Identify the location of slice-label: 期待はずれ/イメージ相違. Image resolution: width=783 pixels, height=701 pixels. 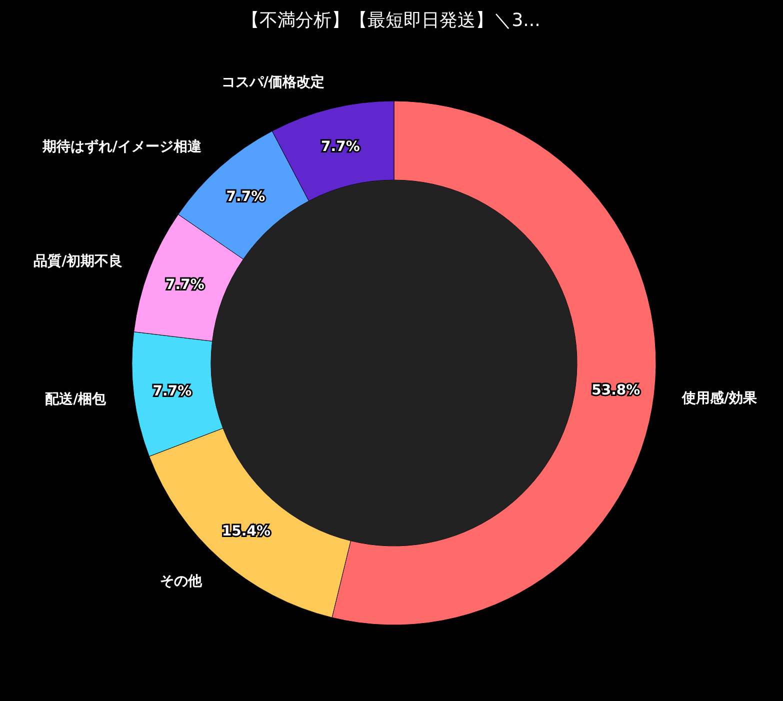
(122, 147).